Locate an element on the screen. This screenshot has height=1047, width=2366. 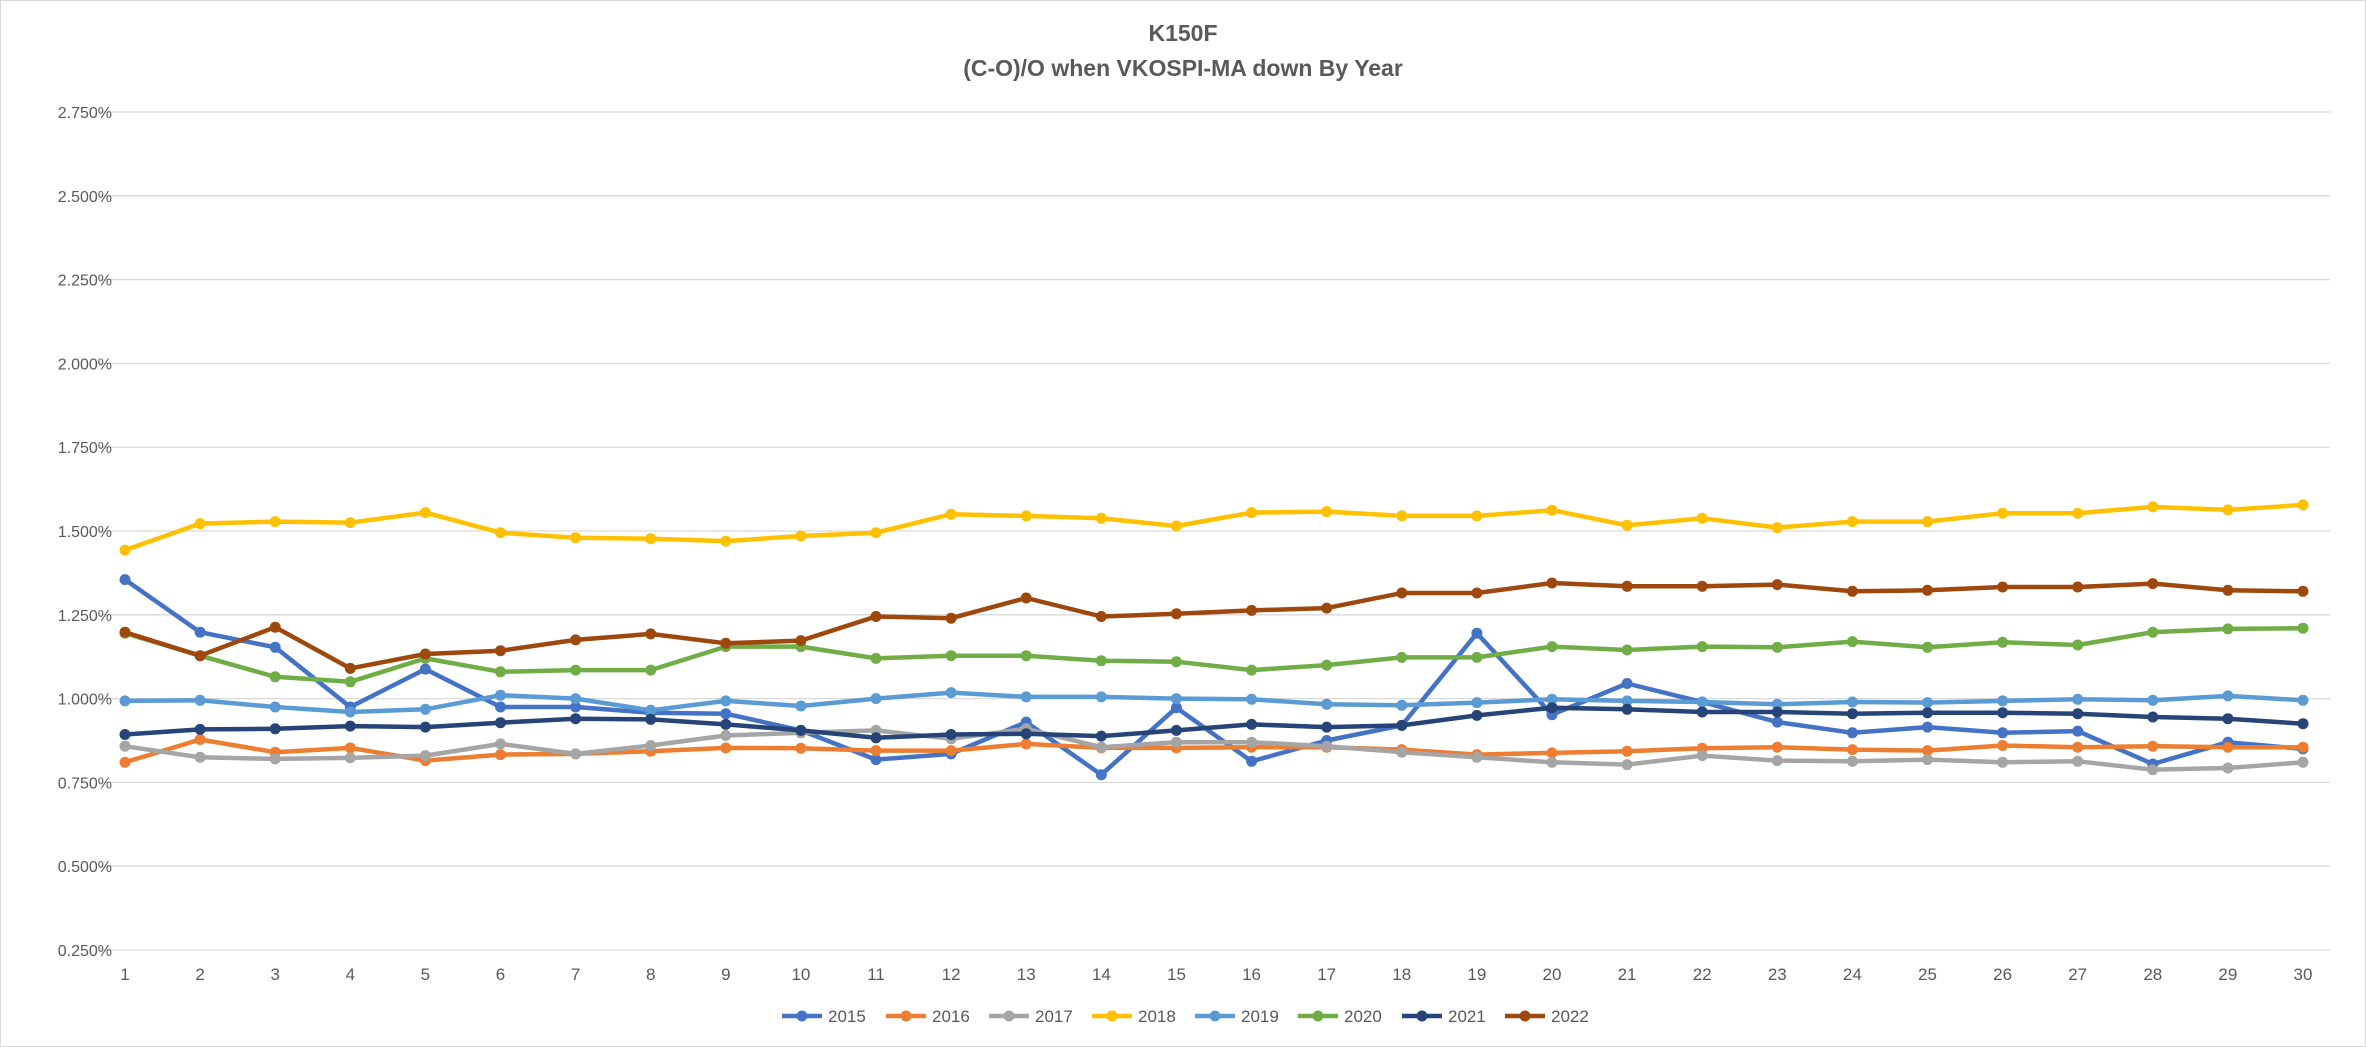
legend-item-2022: 2022 is located at coordinates (1547, 1016).